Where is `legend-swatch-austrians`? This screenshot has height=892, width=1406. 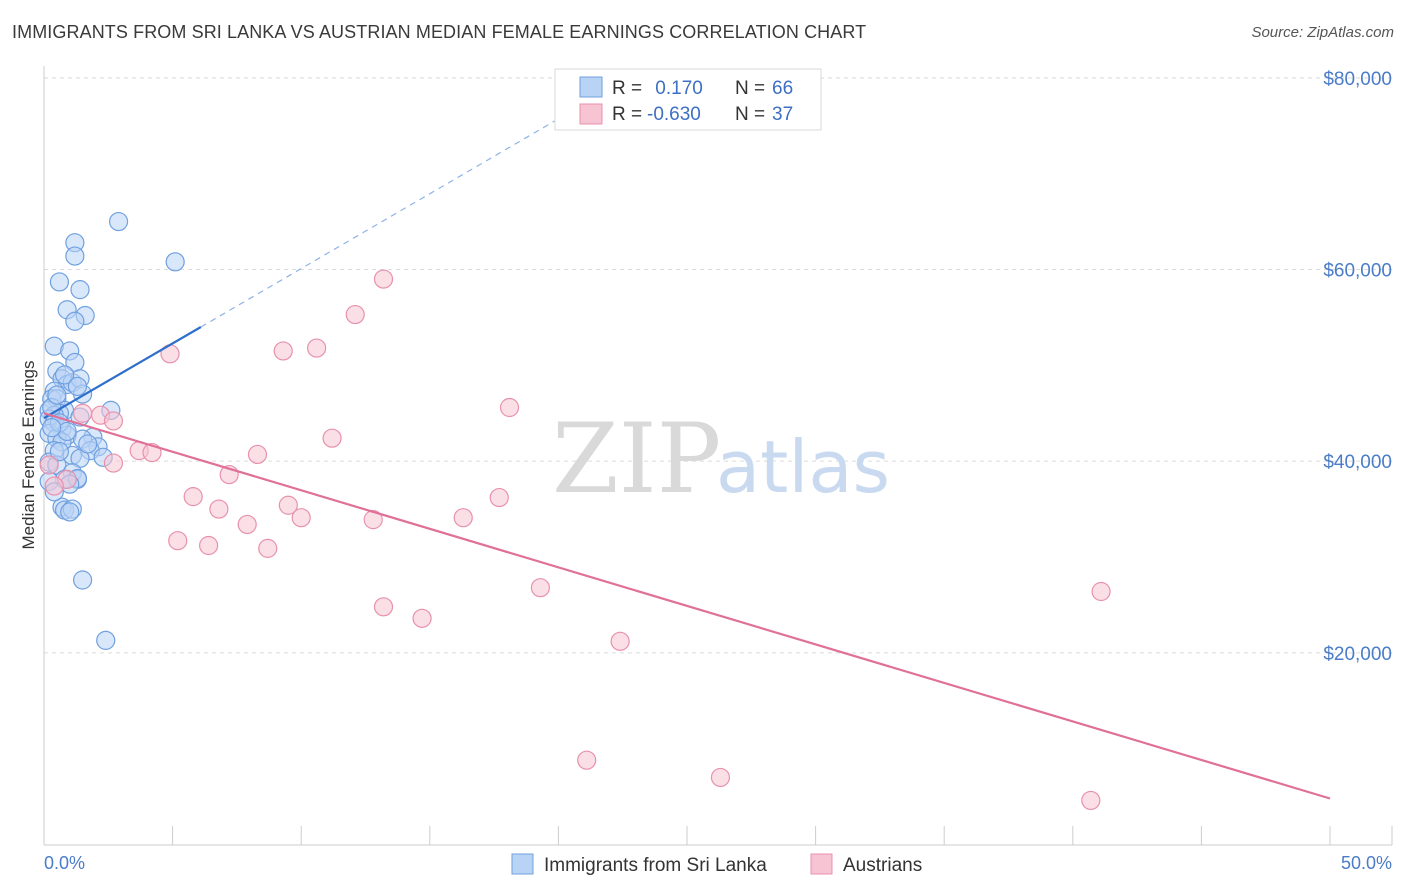
legend-swatch-austrians is located at coordinates (591, 114).